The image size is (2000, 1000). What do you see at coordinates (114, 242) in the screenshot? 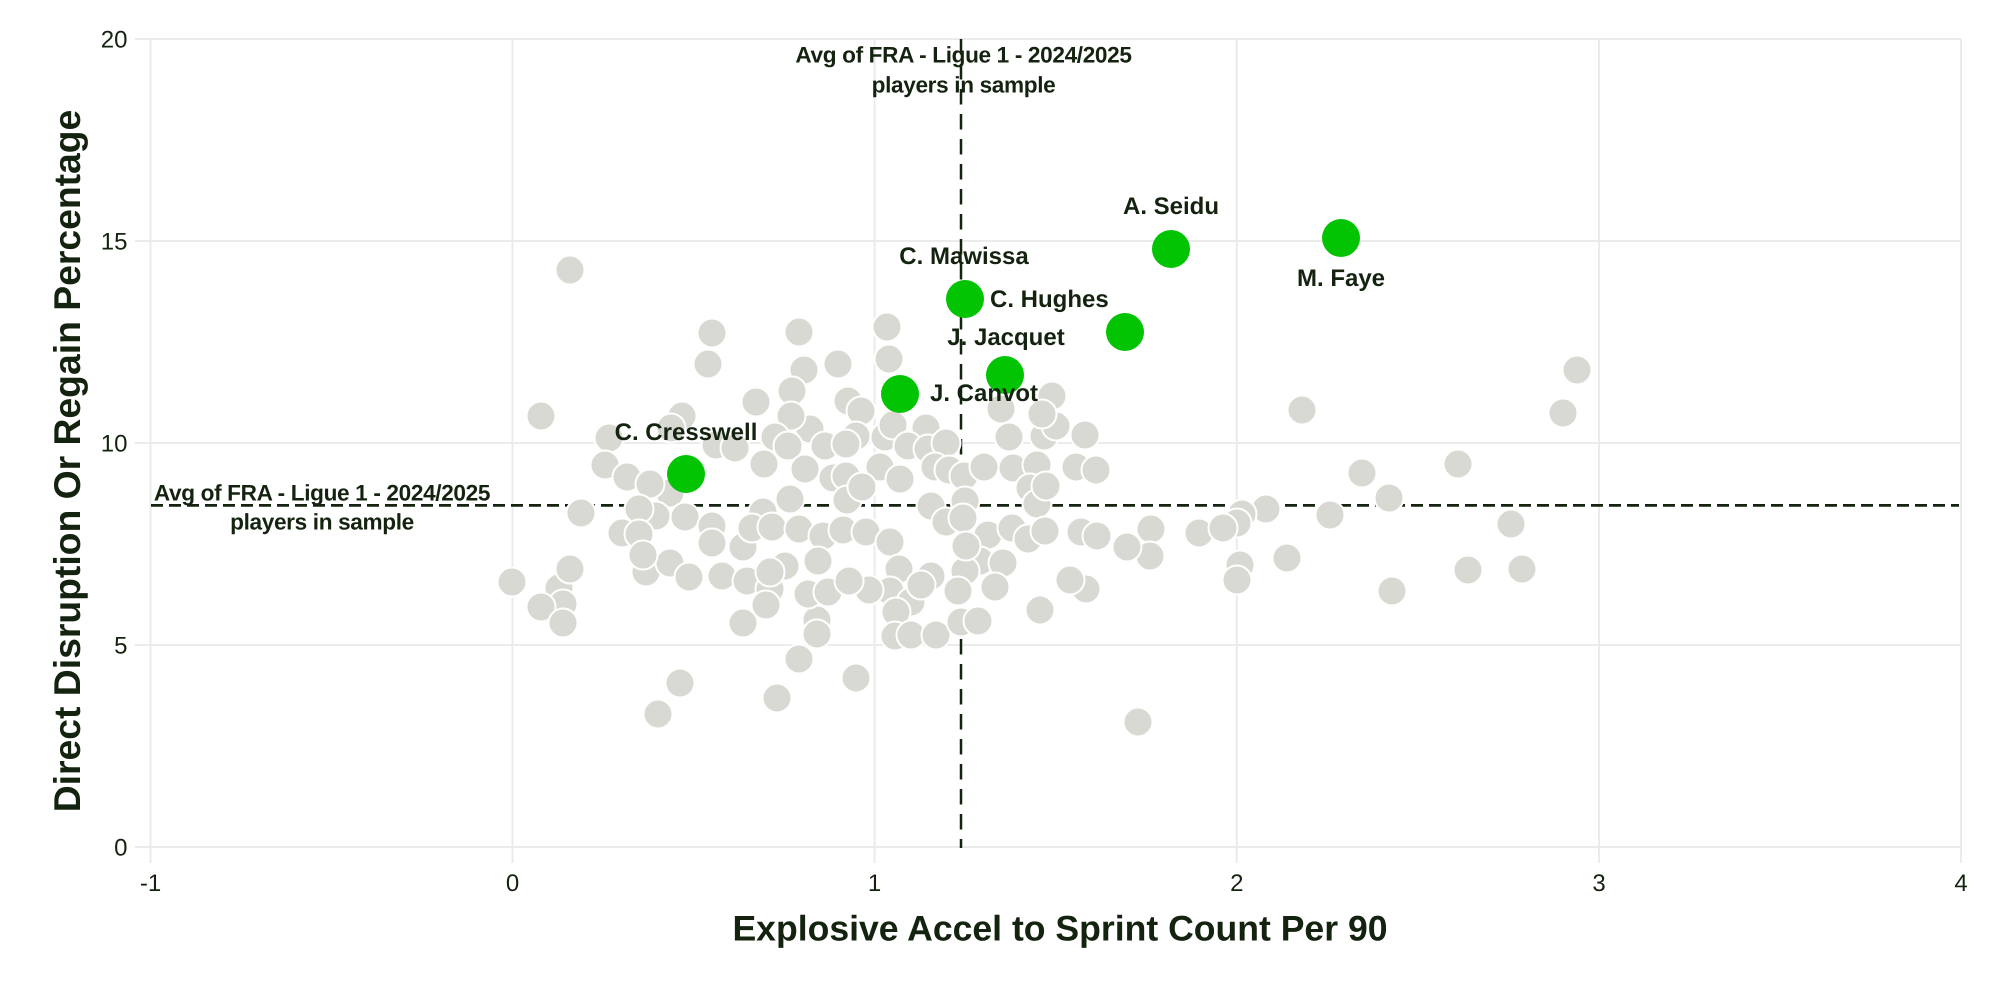
I see `svg-text: 15` at bounding box center [114, 242].